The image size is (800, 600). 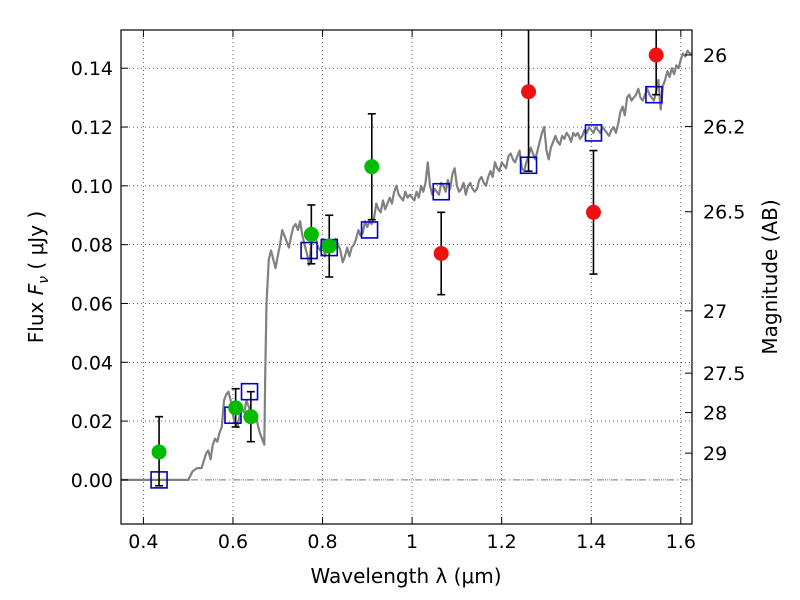 I want to click on y2-tick-label: 27.5, so click(x=724, y=374).